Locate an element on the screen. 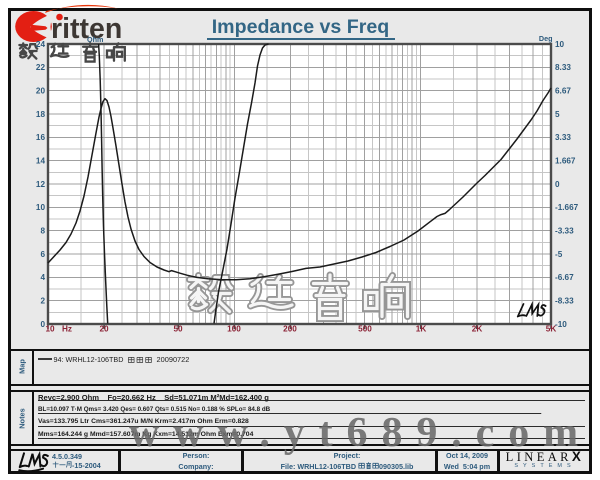  svg-text: 22 is located at coordinates (41, 67).